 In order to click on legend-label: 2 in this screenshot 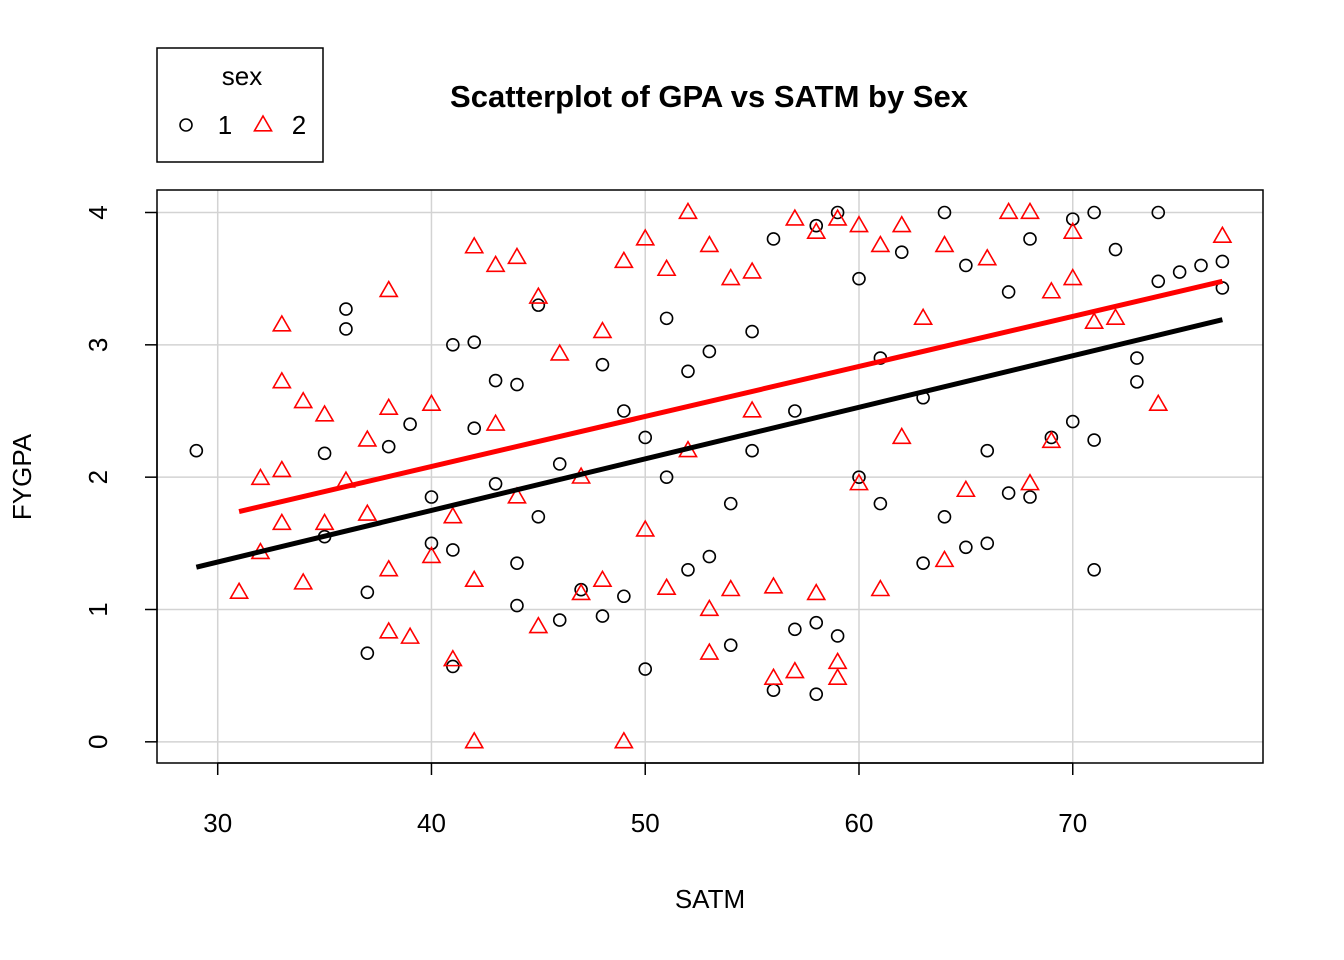, I will do `click(299, 125)`.